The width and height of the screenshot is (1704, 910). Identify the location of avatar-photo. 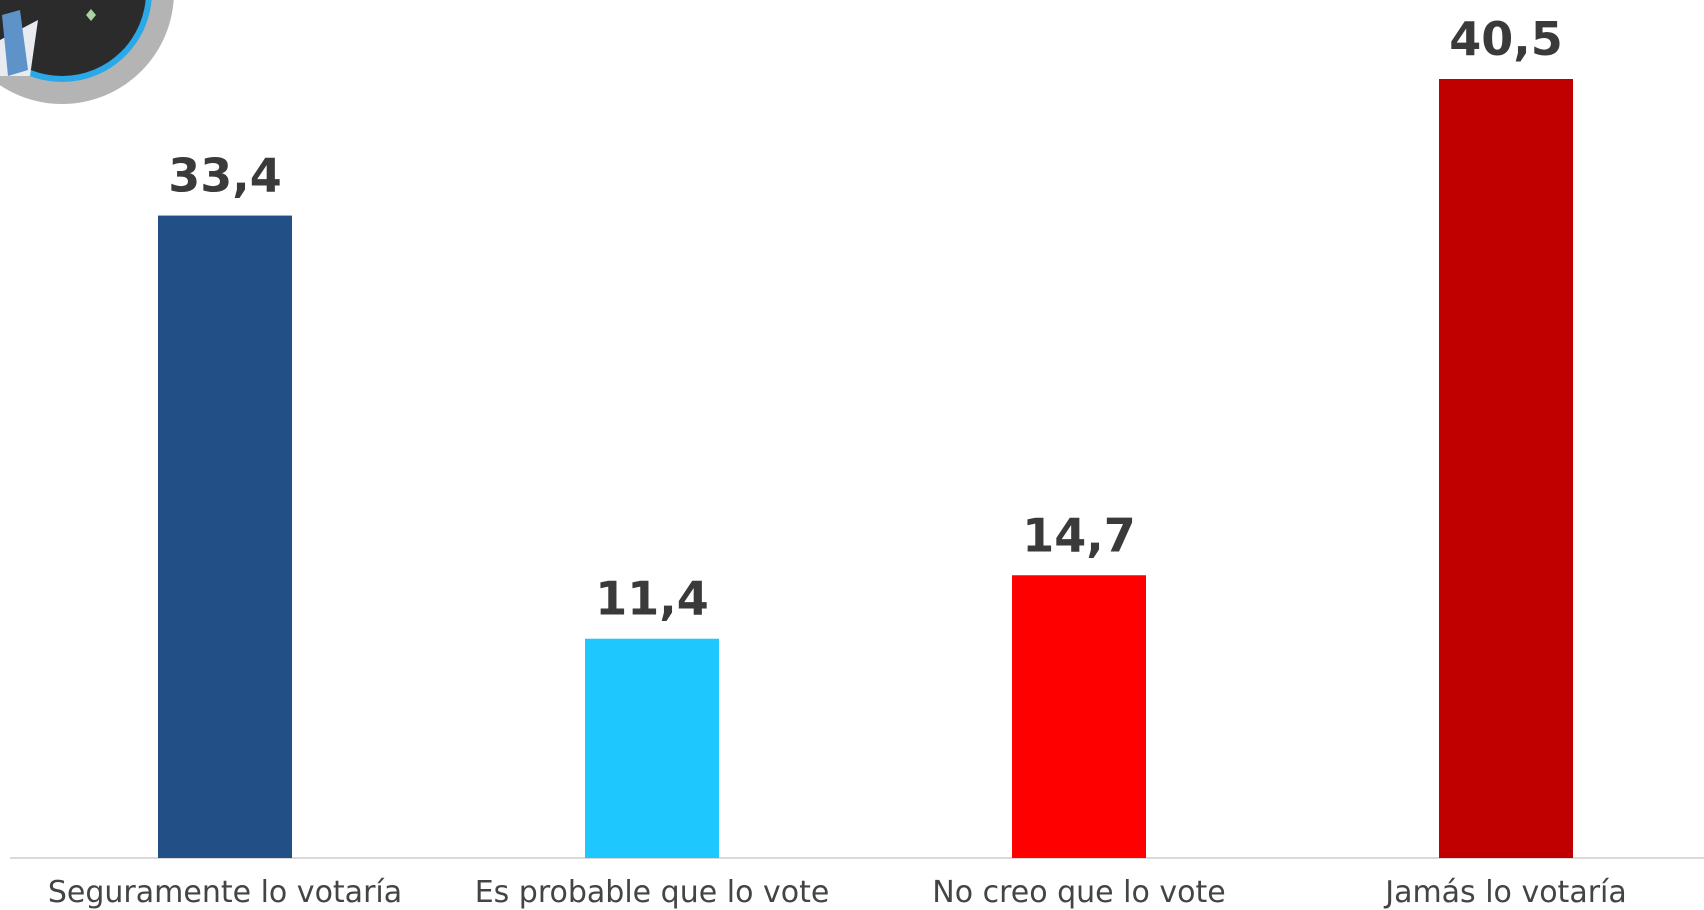
(73, 38).